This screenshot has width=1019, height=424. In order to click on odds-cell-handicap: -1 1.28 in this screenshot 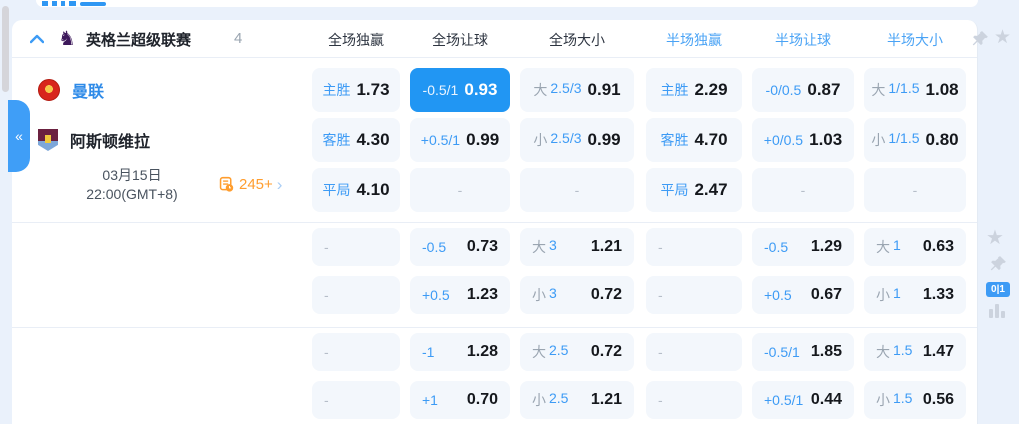, I will do `click(460, 352)`.